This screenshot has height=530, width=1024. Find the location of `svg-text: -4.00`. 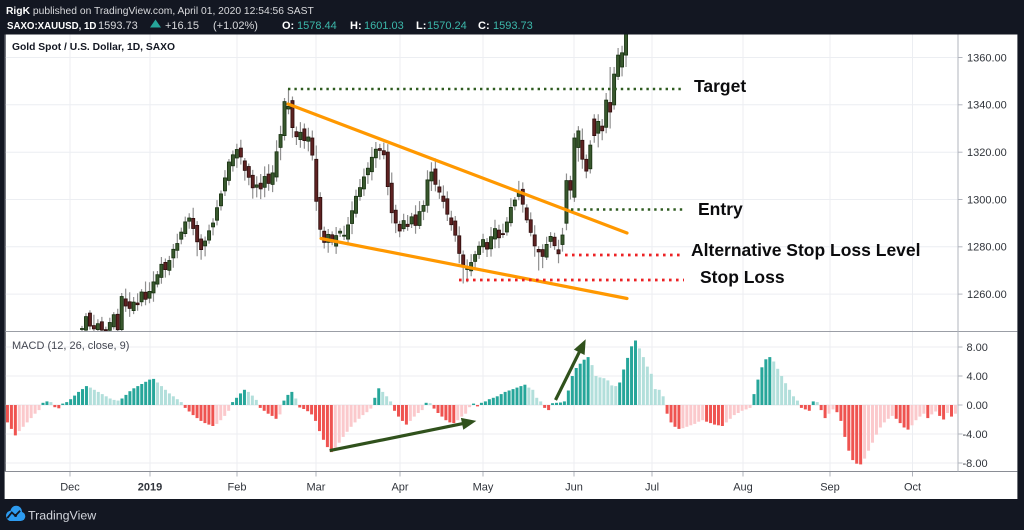

svg-text: -4.00 is located at coordinates (975, 435).